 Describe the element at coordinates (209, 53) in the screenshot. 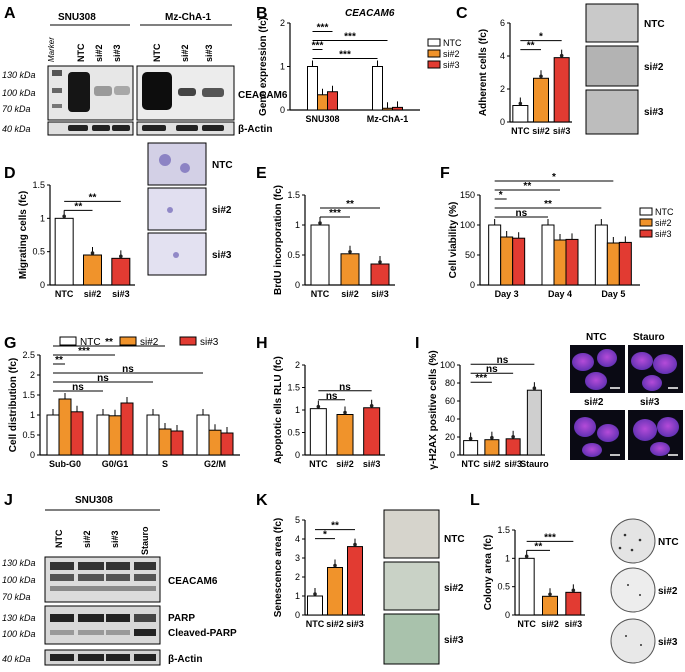

I see `blot-a-lane: si#3` at that location.